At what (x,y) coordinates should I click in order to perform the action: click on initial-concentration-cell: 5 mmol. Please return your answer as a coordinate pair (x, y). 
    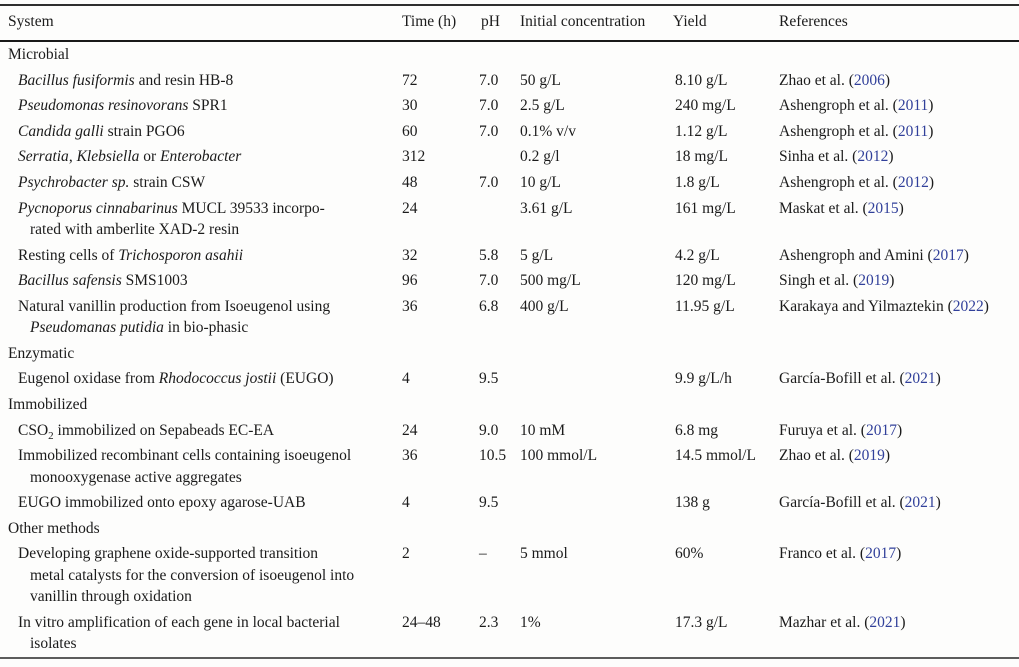
    Looking at the image, I should click on (544, 554).